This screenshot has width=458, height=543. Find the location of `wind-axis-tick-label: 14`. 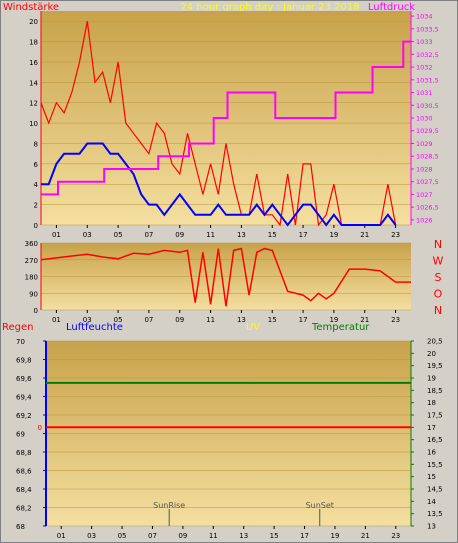

wind-axis-tick-label: 14 is located at coordinates (33, 83).